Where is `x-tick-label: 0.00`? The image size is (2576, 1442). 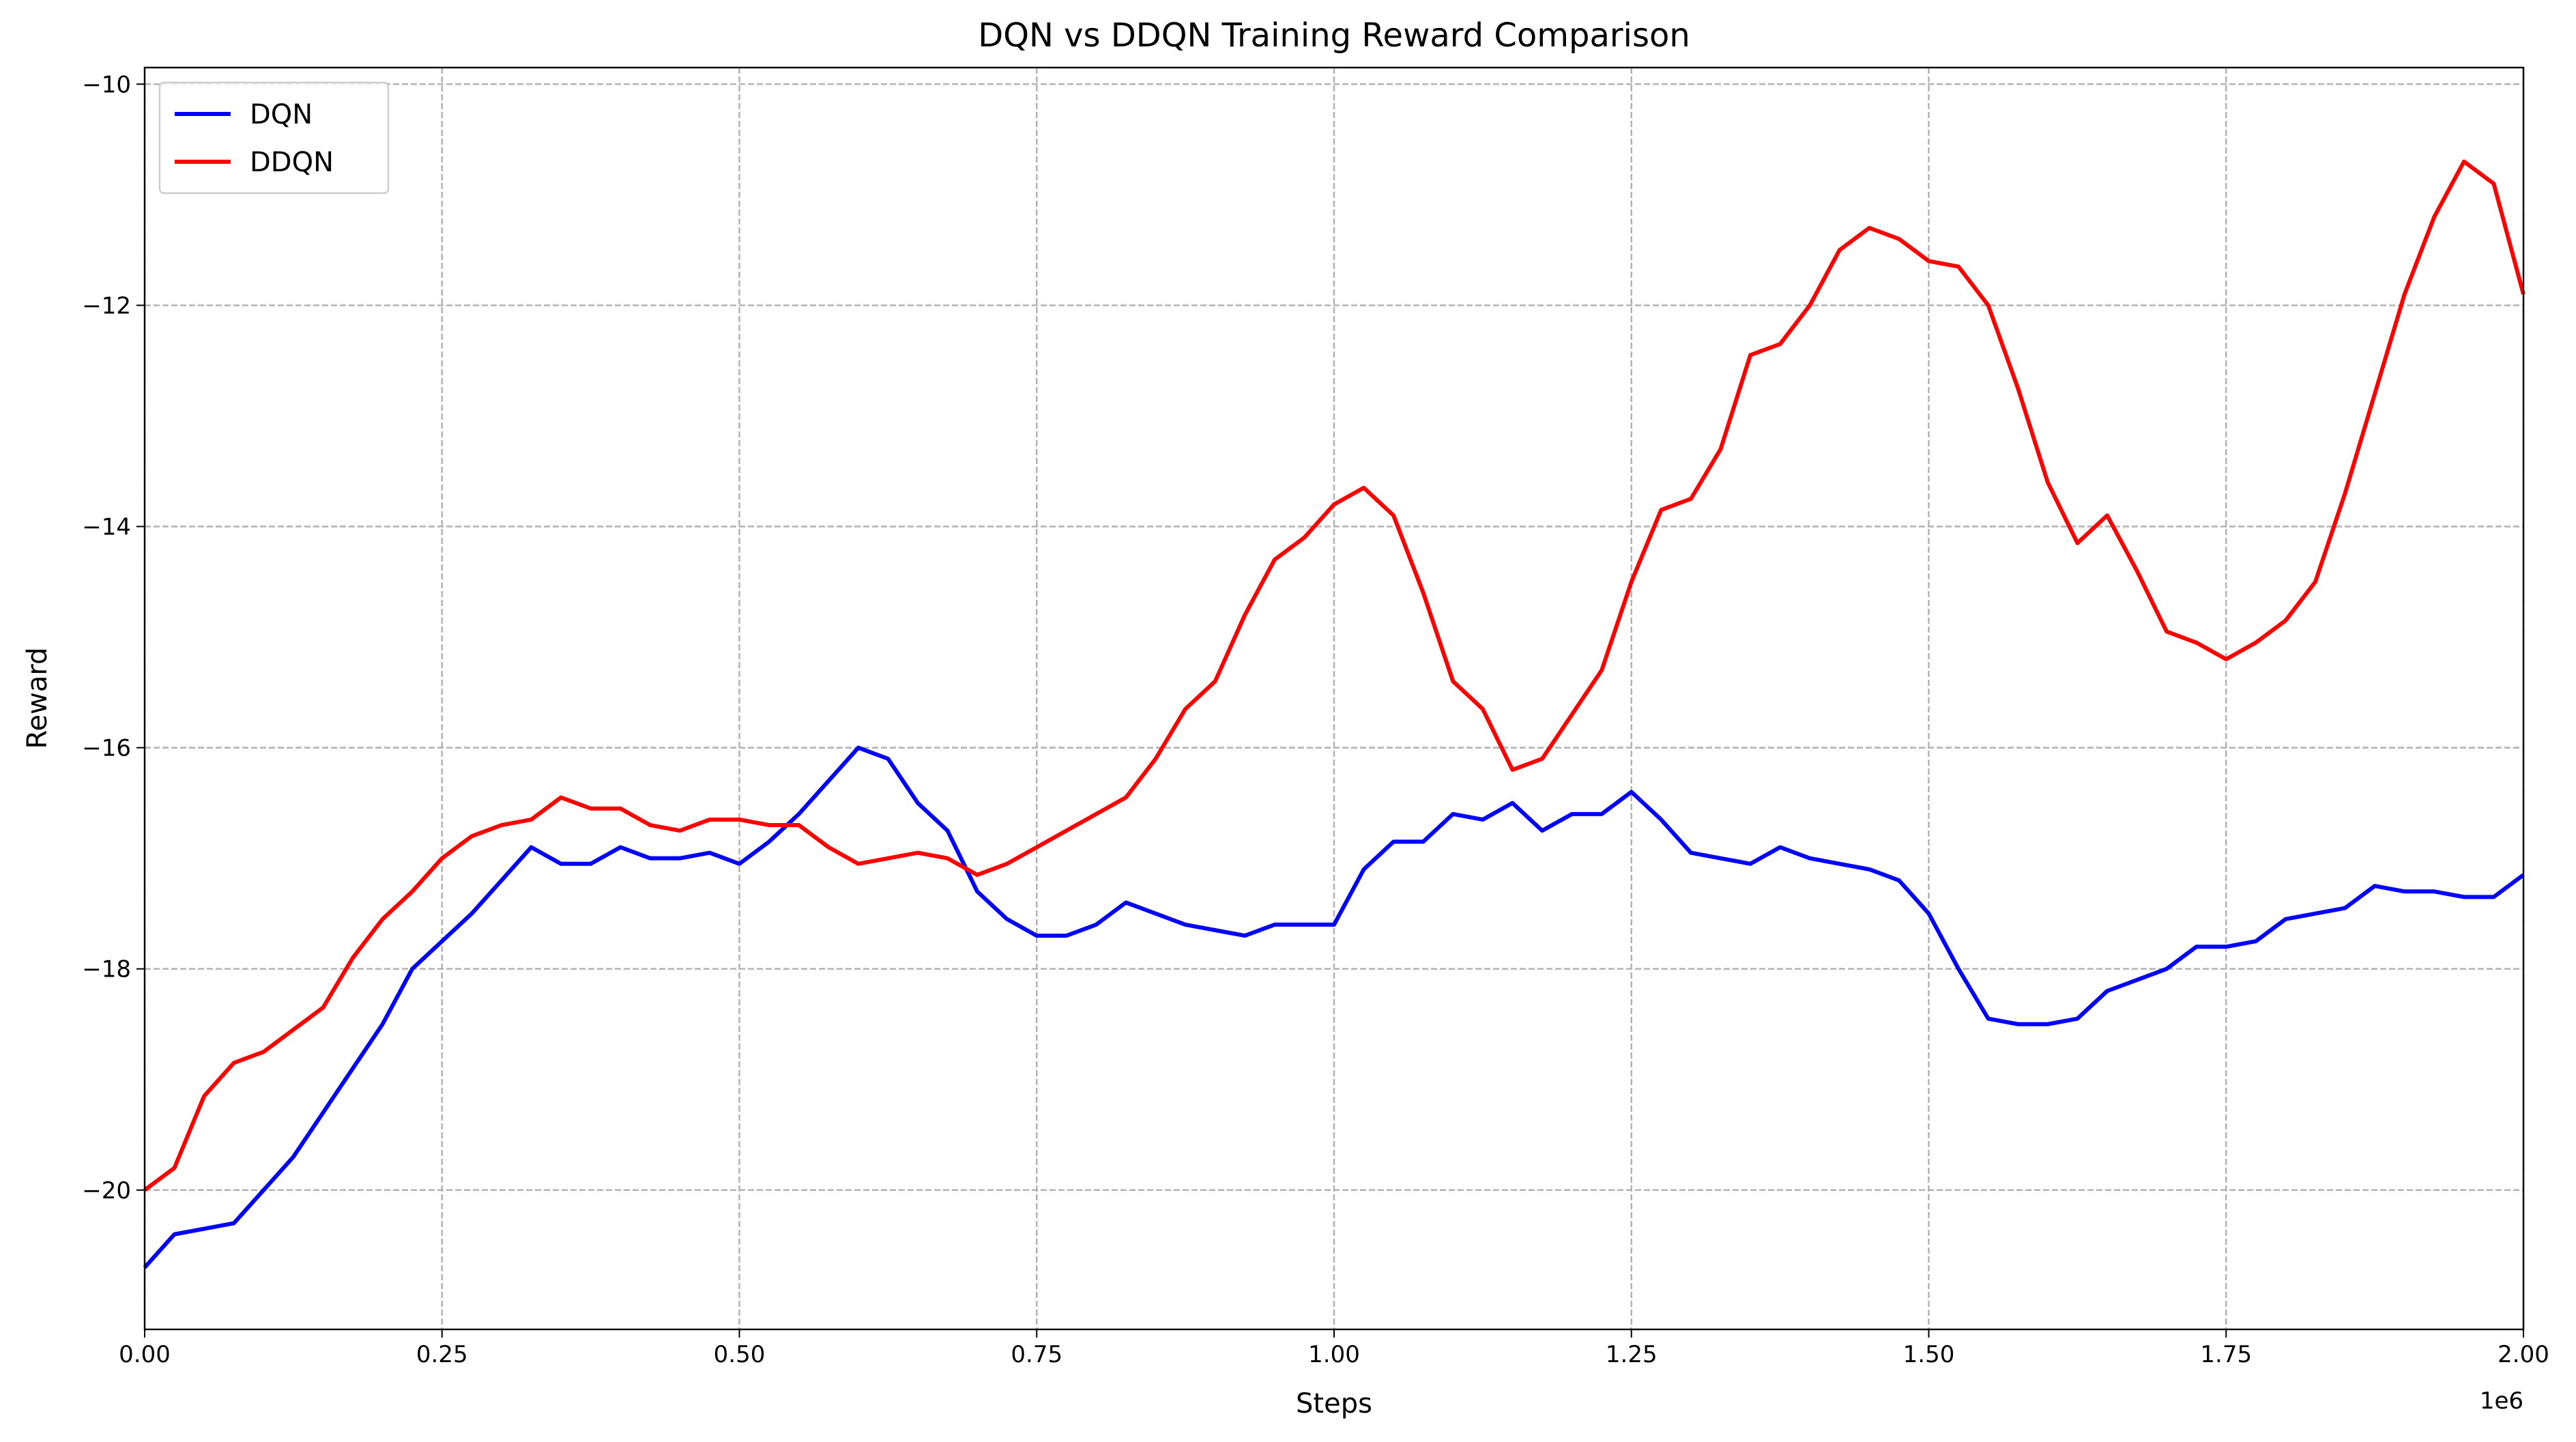 x-tick-label: 0.00 is located at coordinates (145, 1354).